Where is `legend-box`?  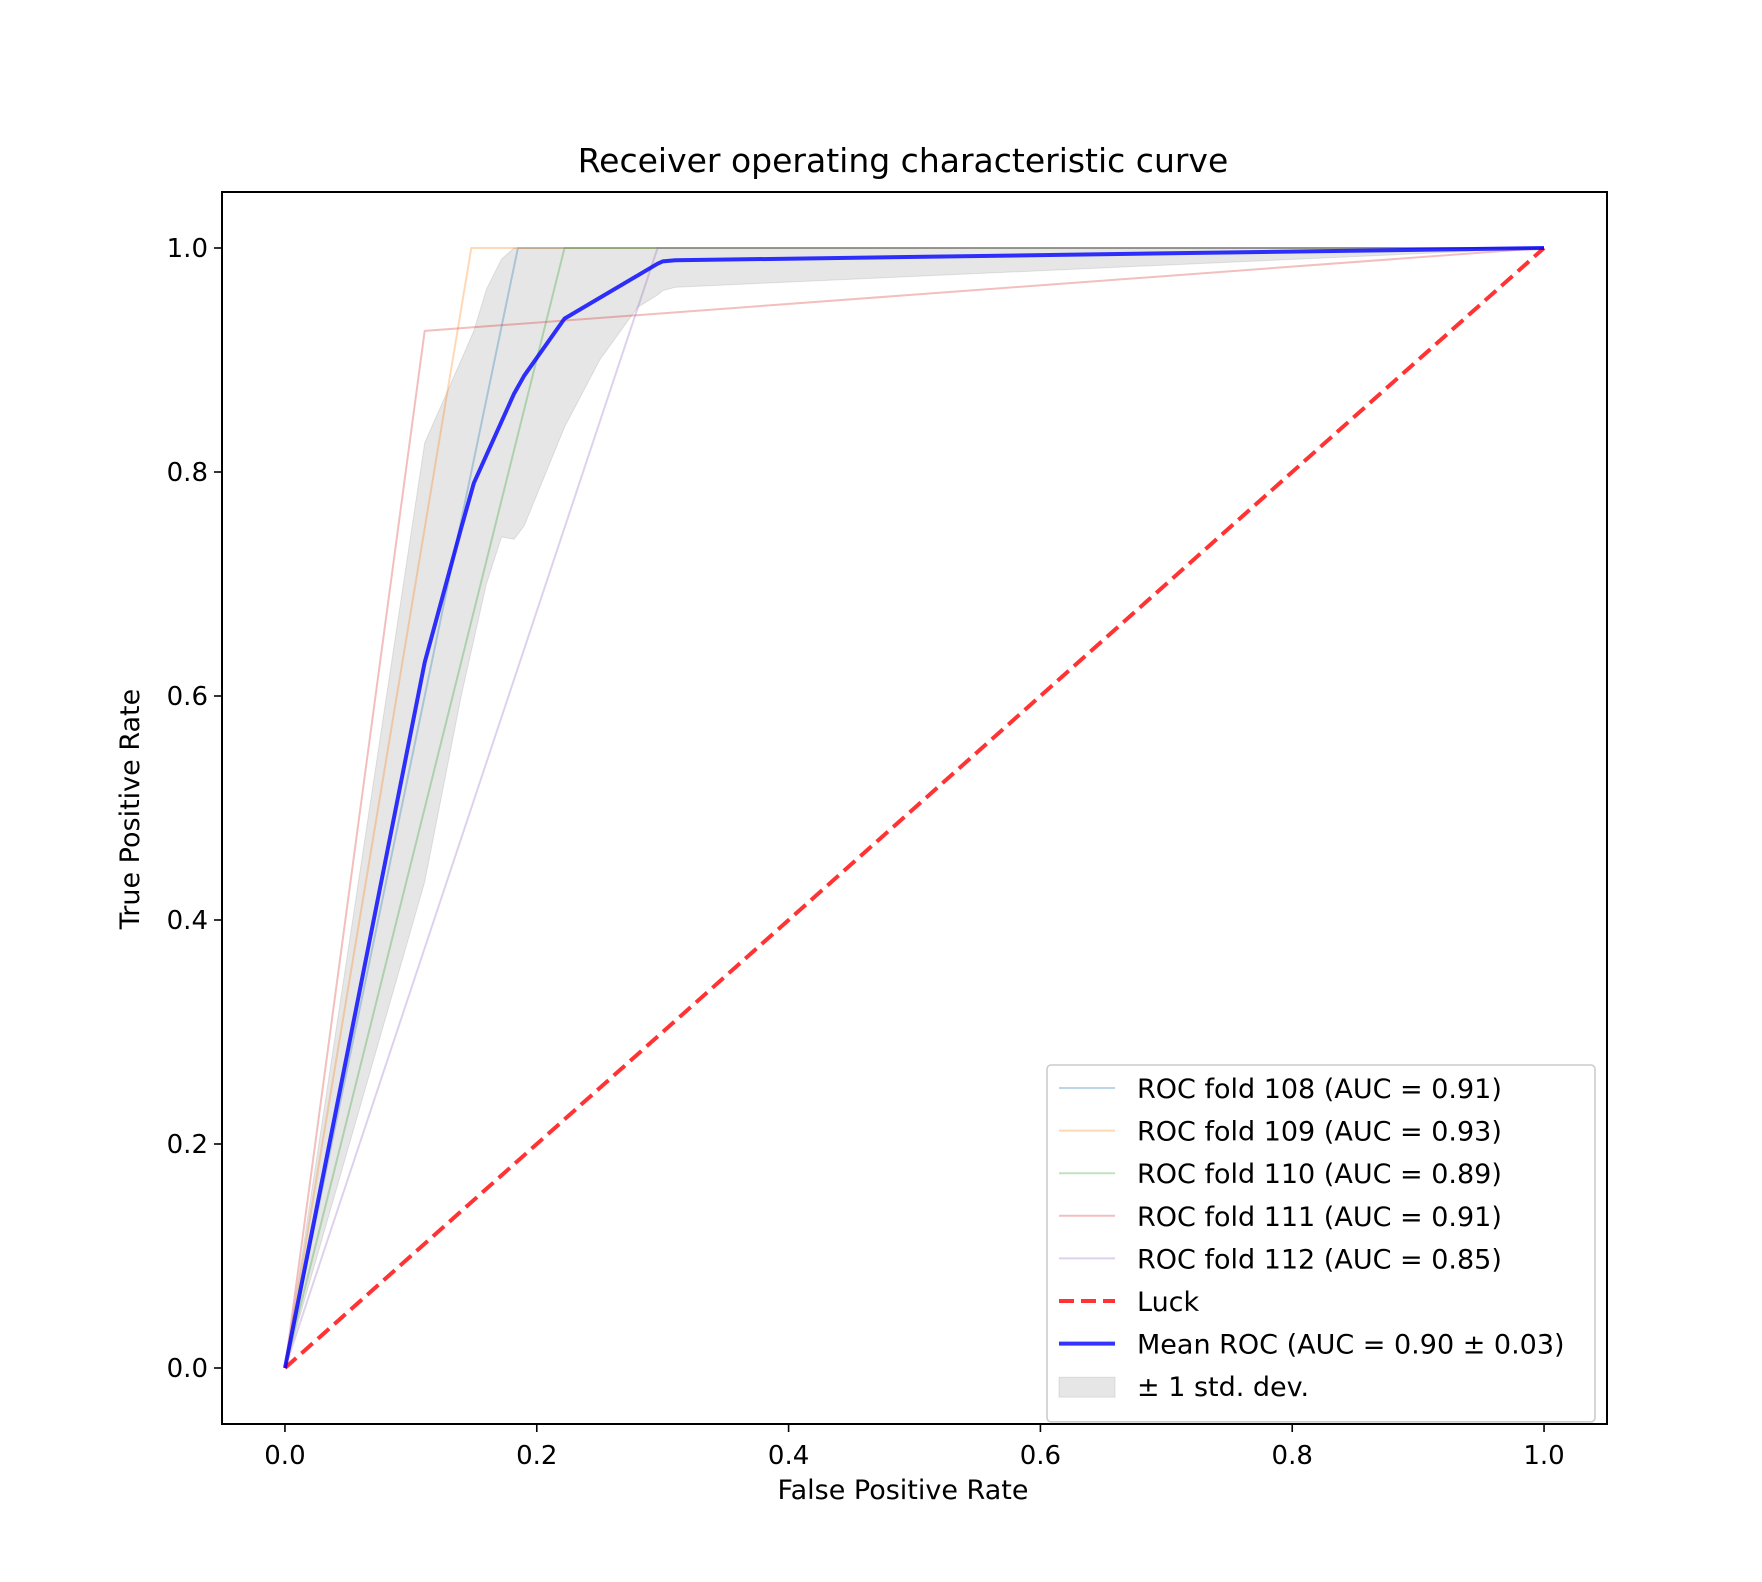 legend-box is located at coordinates (1321, 1243).